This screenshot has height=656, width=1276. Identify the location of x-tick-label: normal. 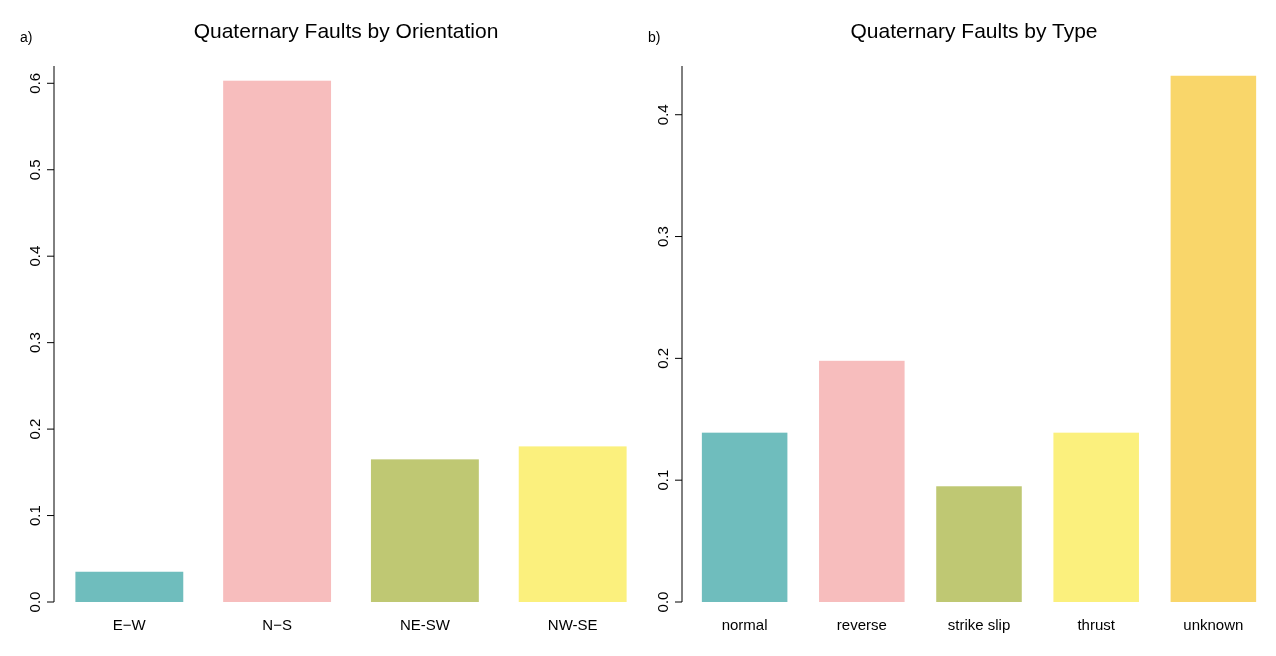
(744, 624).